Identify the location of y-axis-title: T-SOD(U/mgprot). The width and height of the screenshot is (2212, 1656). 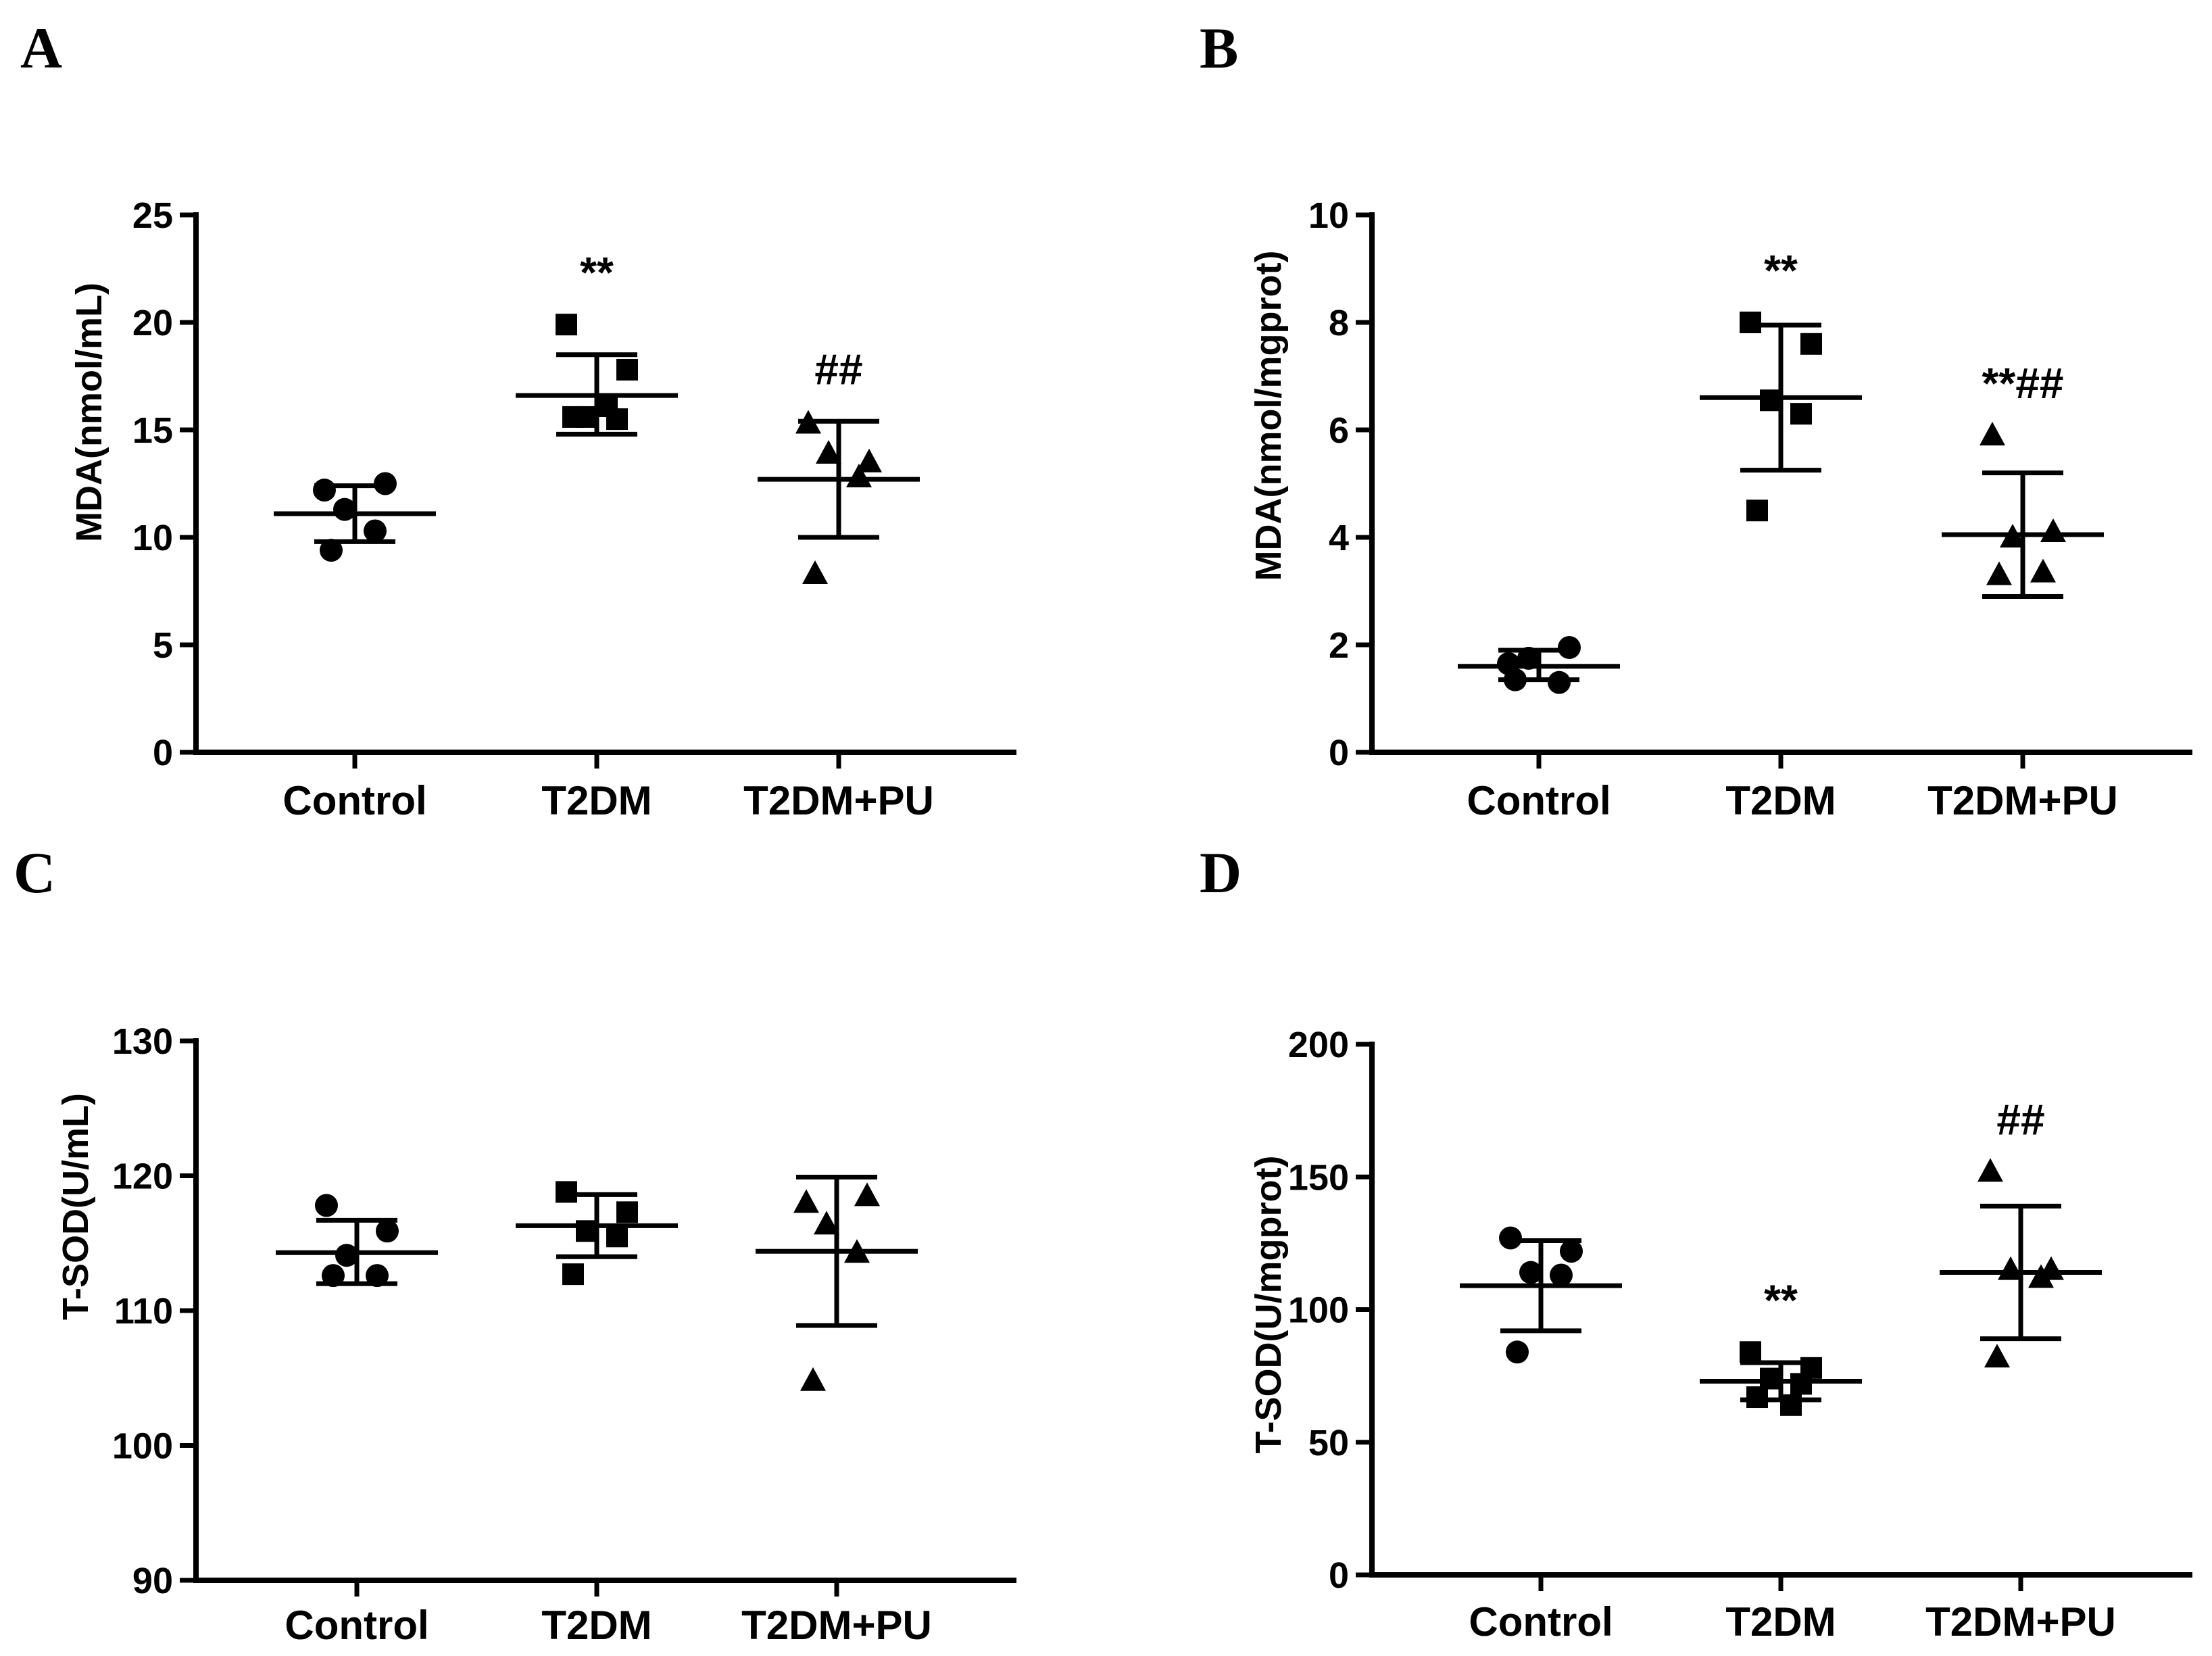
(1268, 1305).